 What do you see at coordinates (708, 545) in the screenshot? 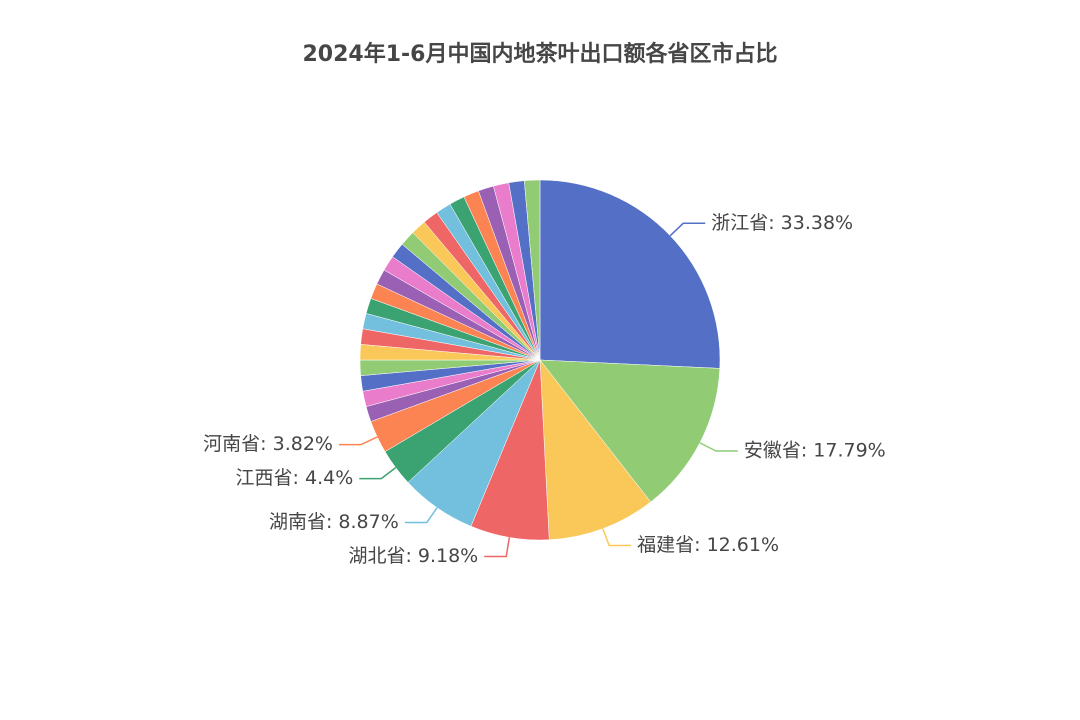
I see `data-label: 福建省: 12.61%` at bounding box center [708, 545].